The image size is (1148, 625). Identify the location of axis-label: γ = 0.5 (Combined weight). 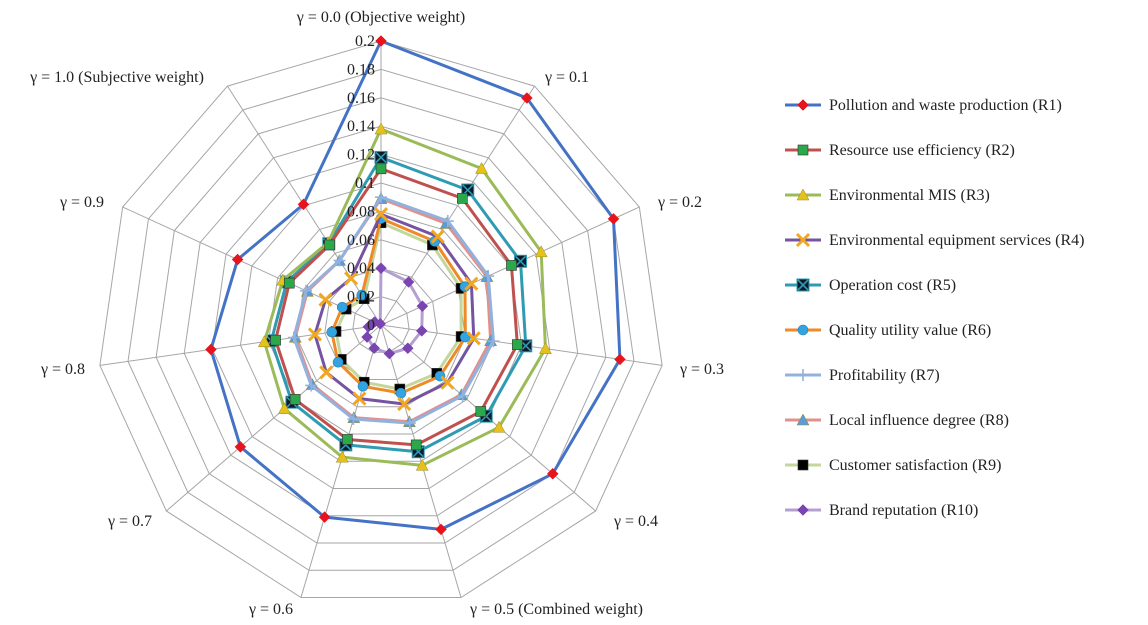
(556, 609).